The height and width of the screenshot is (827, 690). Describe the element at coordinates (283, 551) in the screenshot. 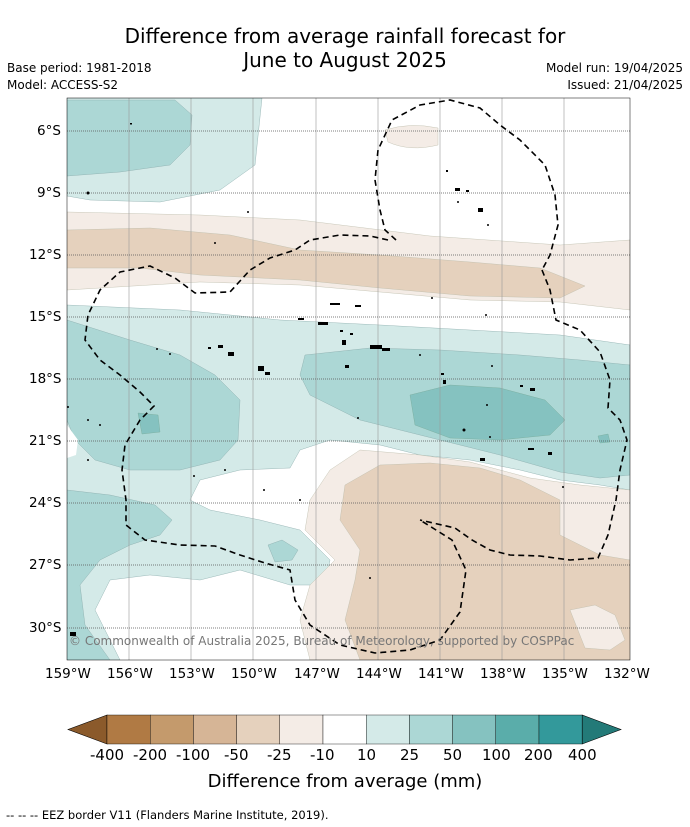

I see `anomaly-region-teal-spot` at that location.